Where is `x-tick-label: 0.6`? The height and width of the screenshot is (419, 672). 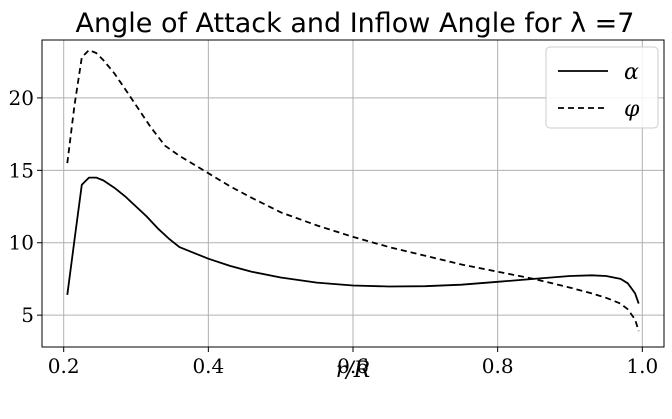
x-tick-label: 0.6 is located at coordinates (353, 366).